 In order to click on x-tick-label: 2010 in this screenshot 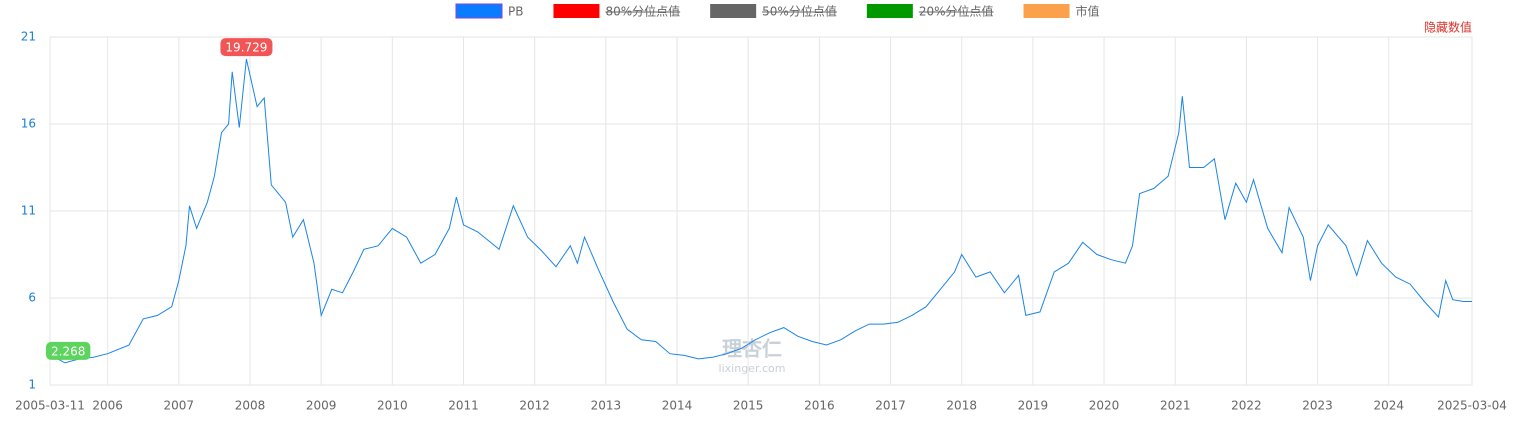, I will do `click(392, 406)`.